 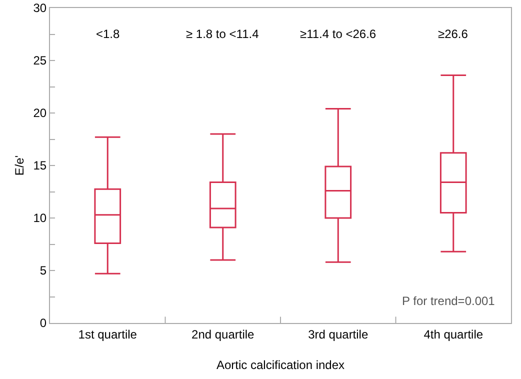 I want to click on x-axis-title: Aortic calcification index, so click(x=280, y=365).